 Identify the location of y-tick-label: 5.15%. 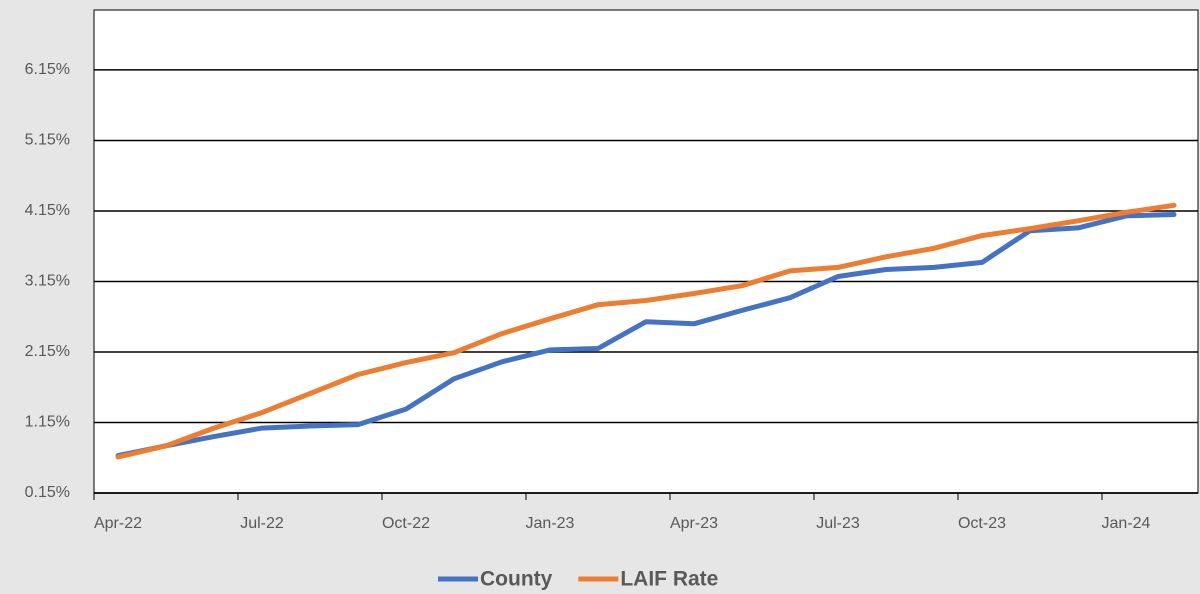
(47, 140).